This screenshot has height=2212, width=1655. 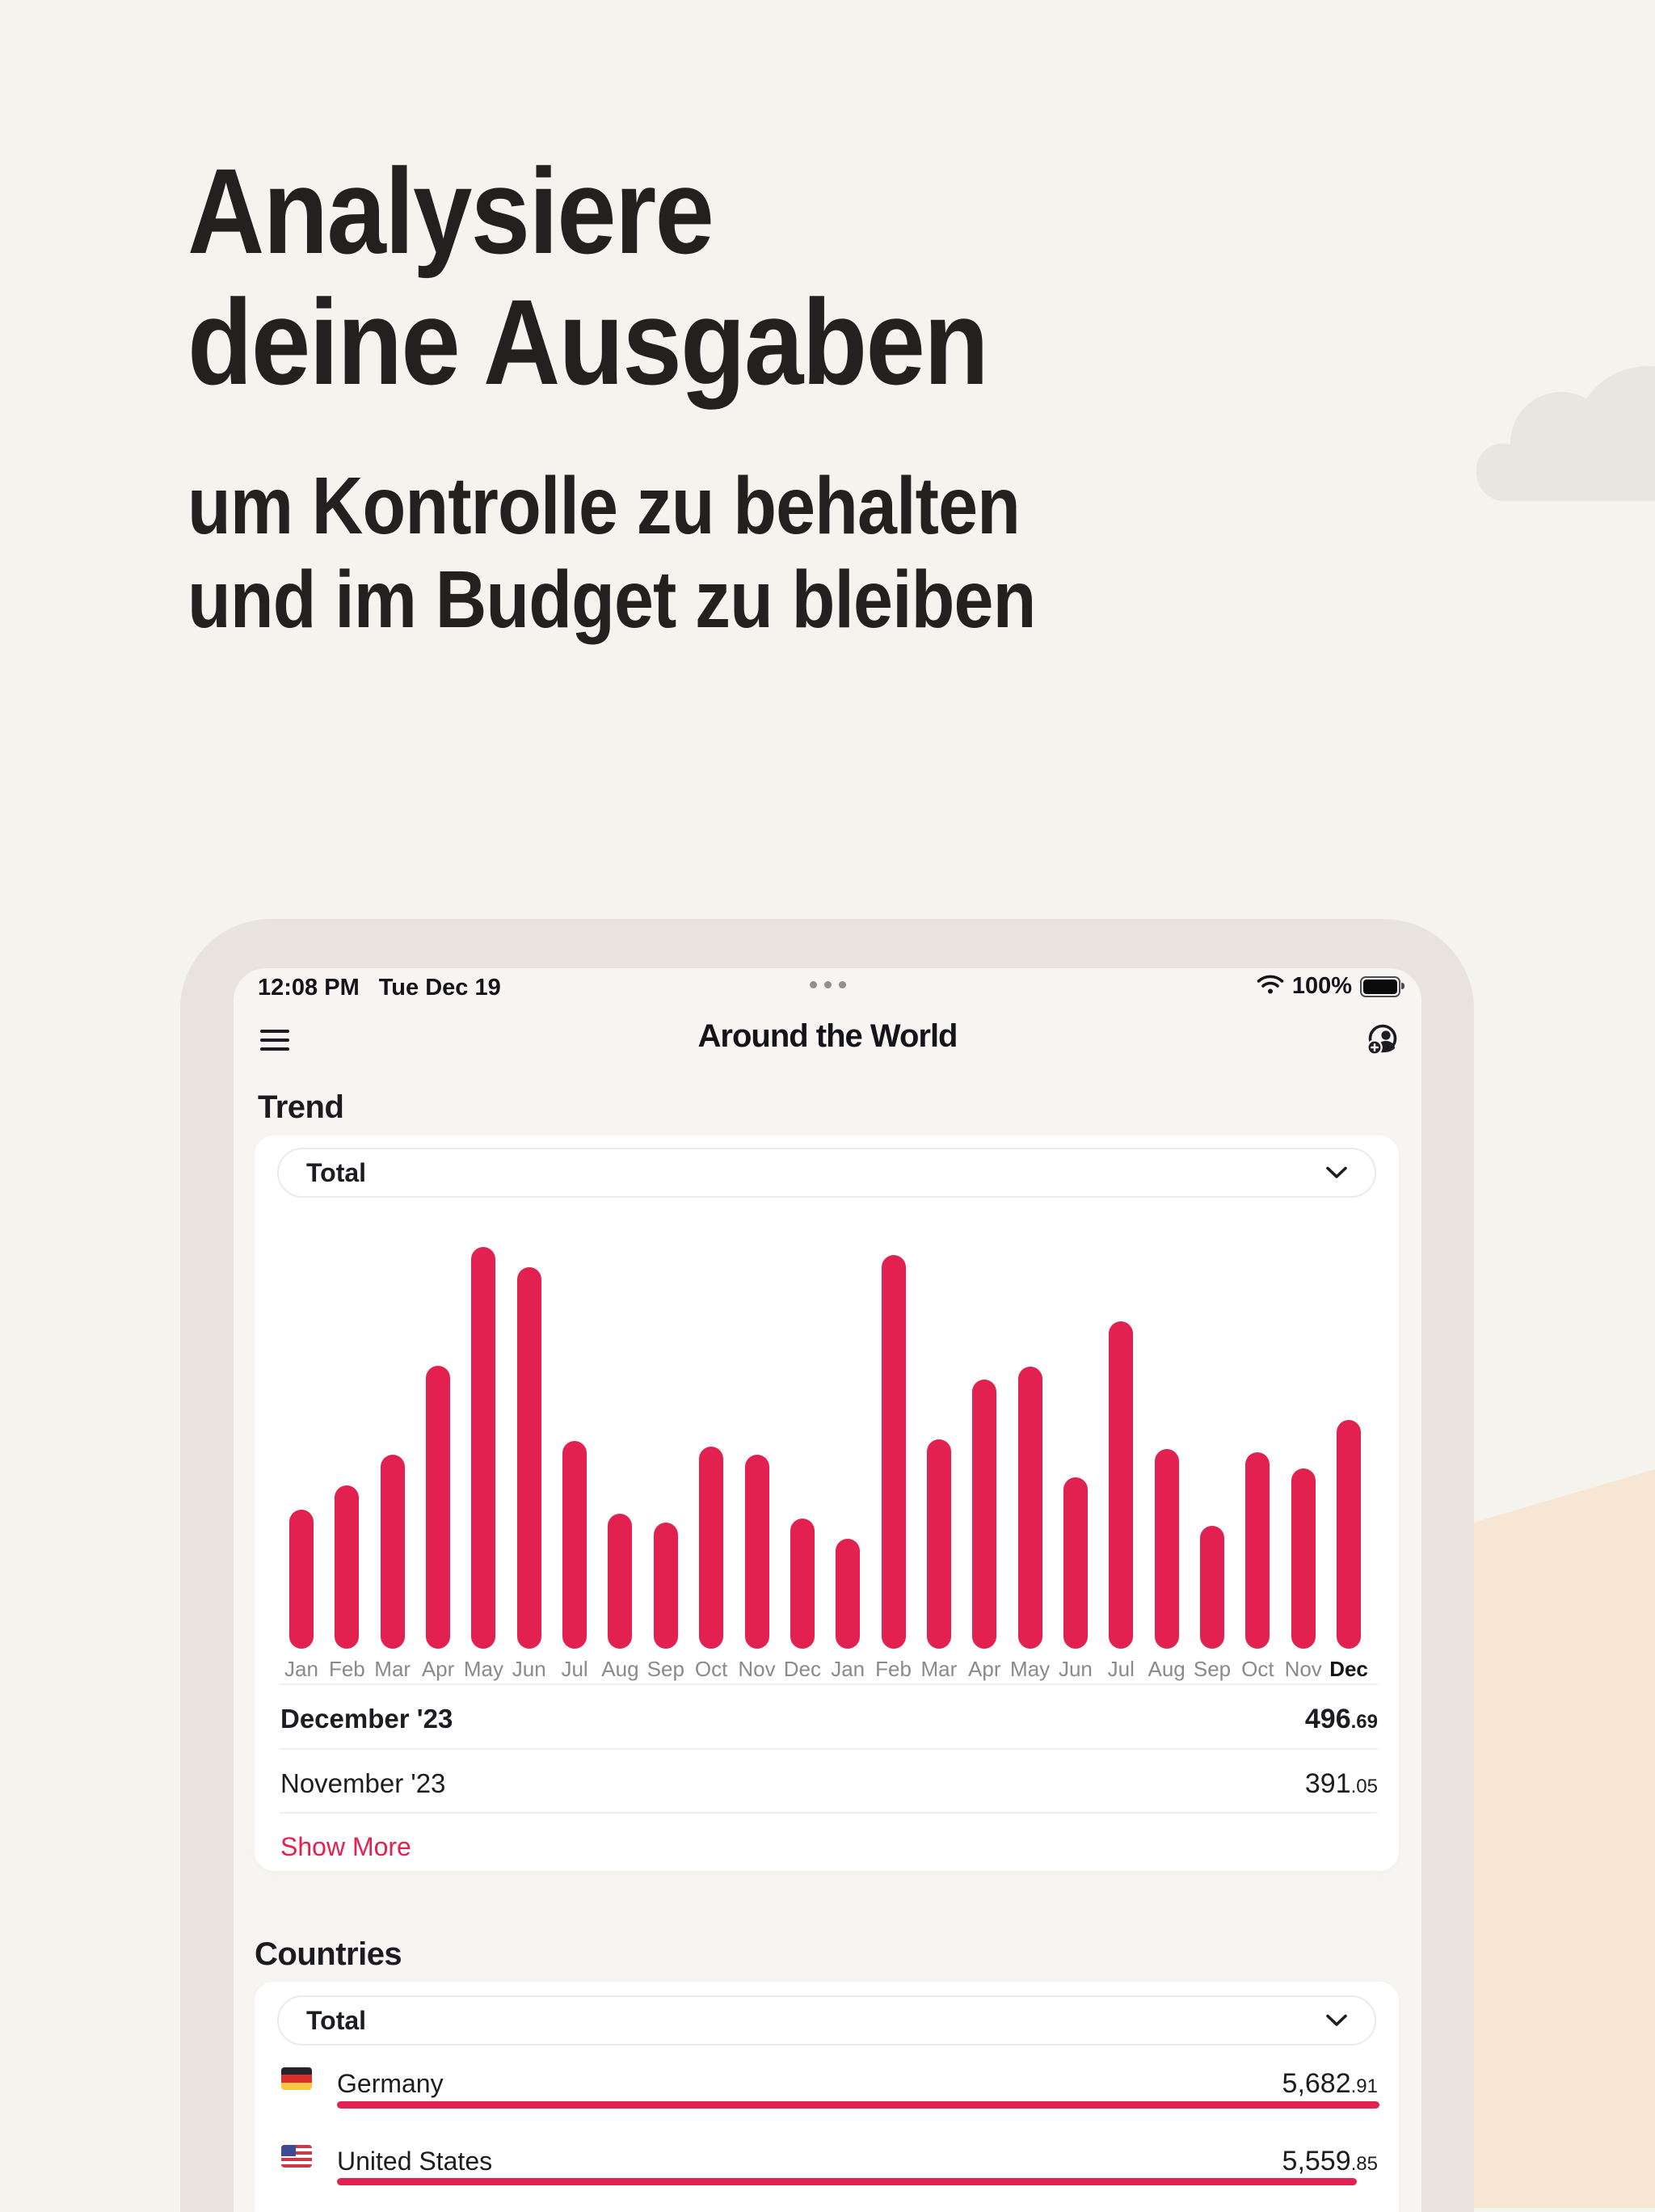 I want to click on country-value: 5,682.91, so click(x=1330, y=2083).